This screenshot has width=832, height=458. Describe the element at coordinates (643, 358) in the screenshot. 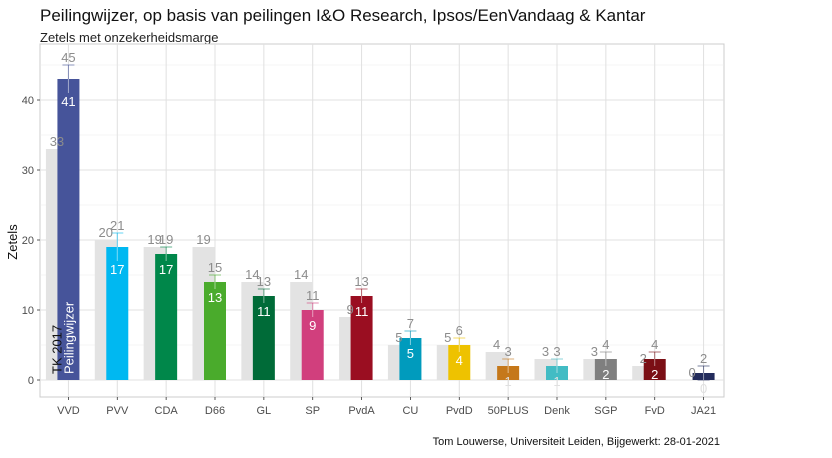

I see `label-tk2017-fvd: 2` at that location.